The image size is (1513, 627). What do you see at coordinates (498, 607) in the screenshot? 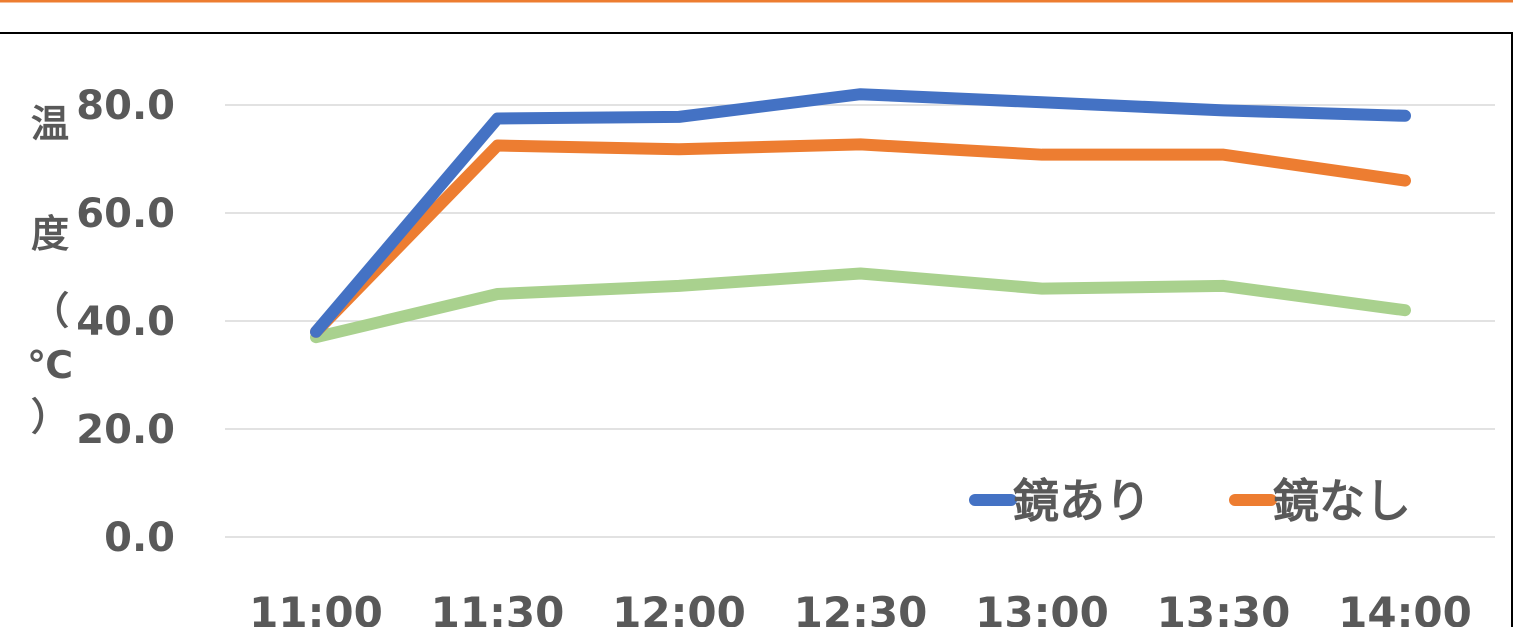
I see `x-tick-label: 11:30` at bounding box center [498, 607].